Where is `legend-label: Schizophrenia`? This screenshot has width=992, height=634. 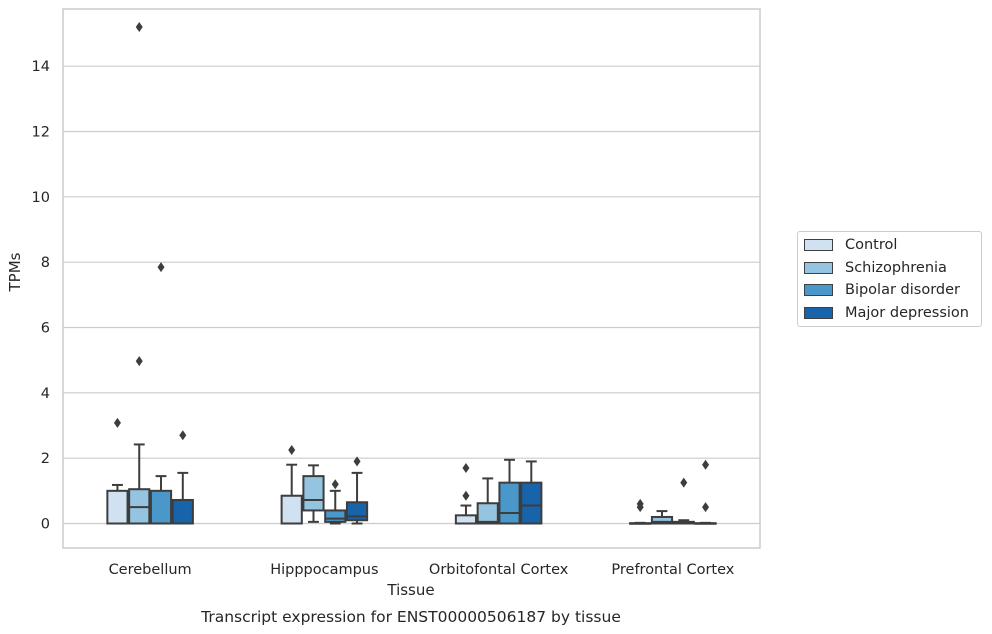 legend-label: Schizophrenia is located at coordinates (896, 268).